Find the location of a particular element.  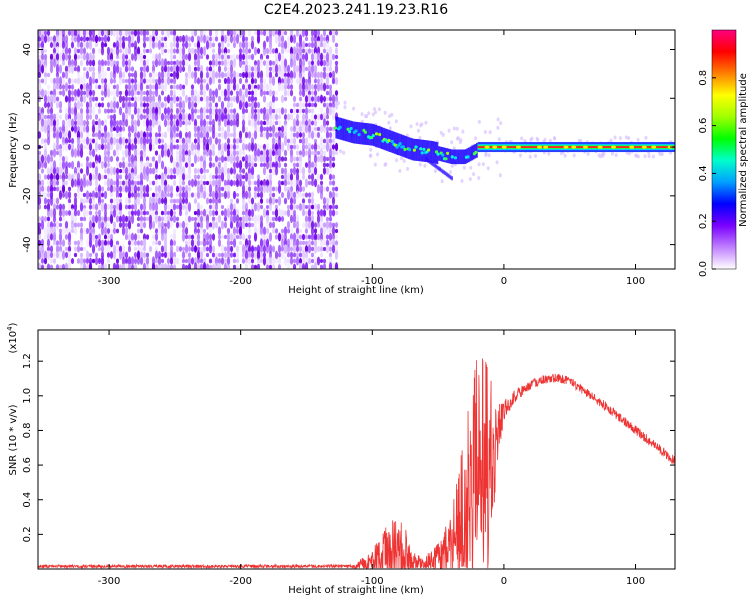

signal-peak-cell is located at coordinates (380, 134).